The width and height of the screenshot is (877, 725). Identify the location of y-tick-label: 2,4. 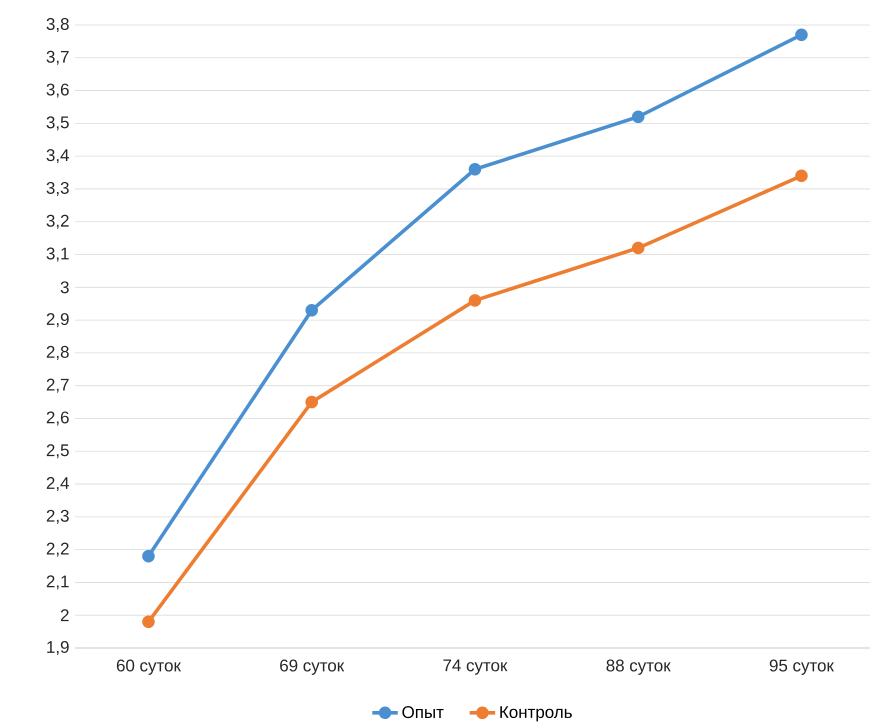
(57, 484).